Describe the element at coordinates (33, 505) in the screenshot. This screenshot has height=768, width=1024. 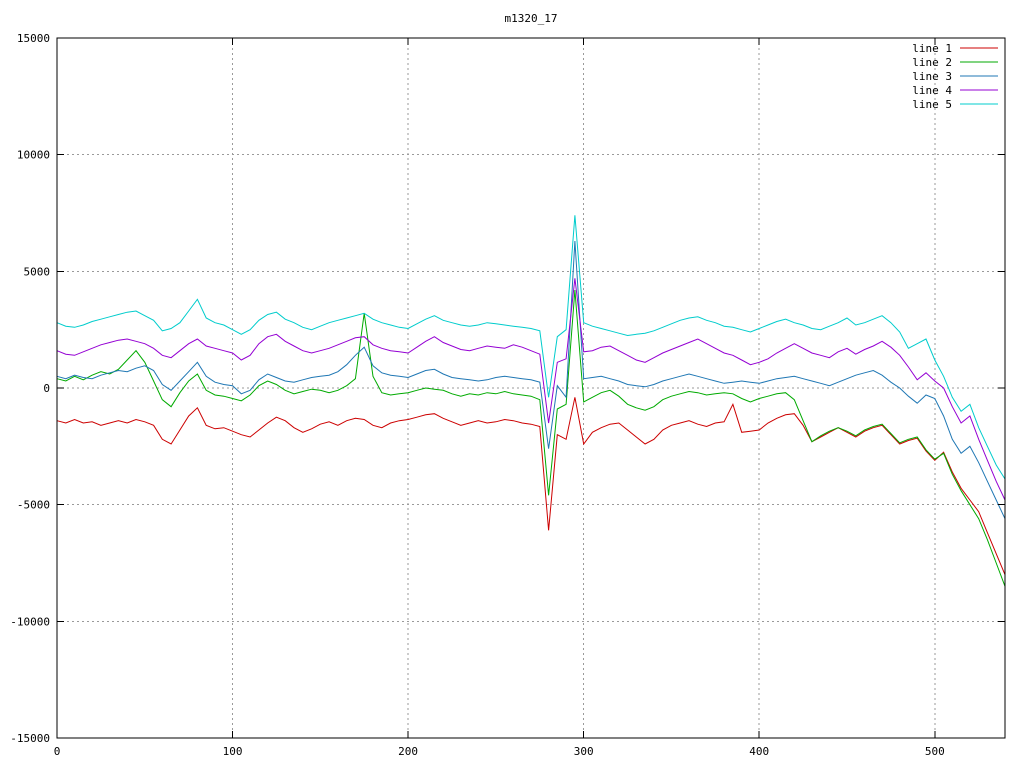
I see `y-tick-label: -5000` at that location.